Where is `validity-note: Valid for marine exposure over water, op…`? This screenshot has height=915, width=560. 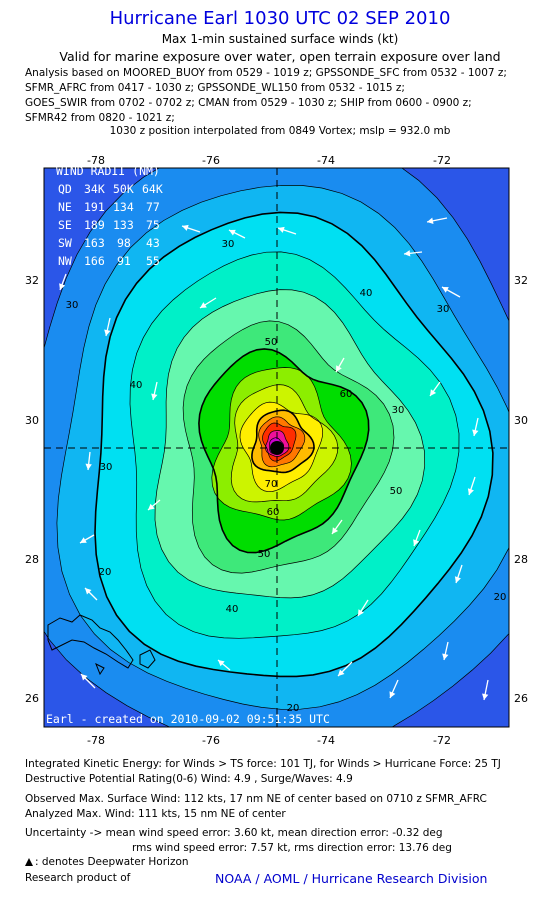
validity-note: Valid for marine exposure over water, op… is located at coordinates (280, 56).